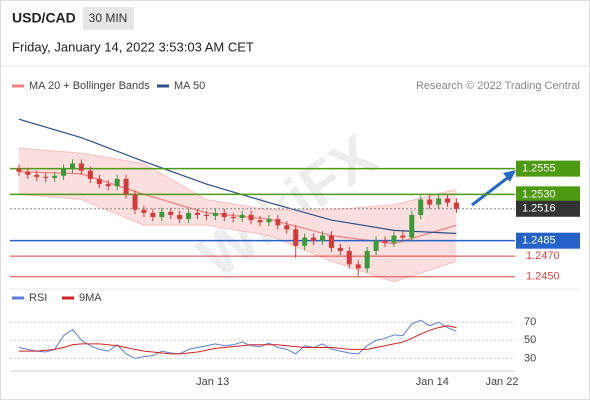  I want to click on forecast-arrow, so click(491, 190).